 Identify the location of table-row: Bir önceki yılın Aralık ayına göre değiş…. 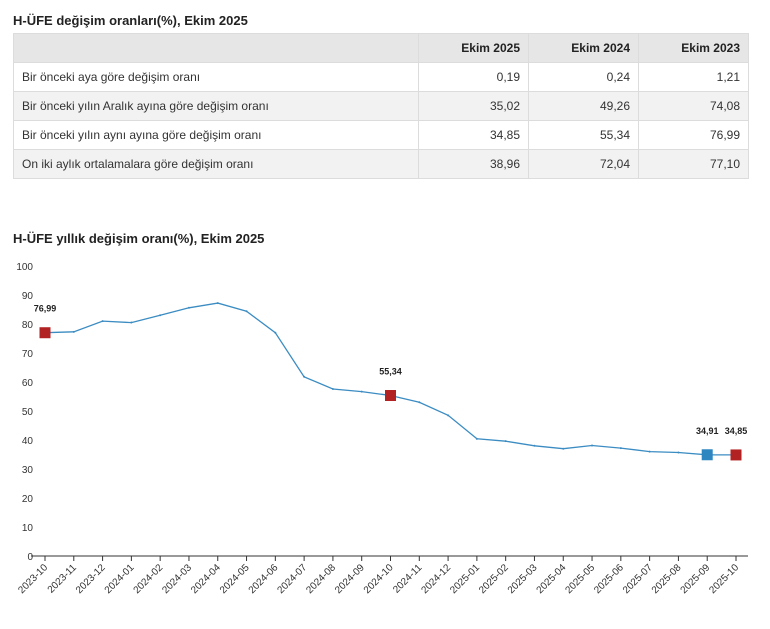
(381, 106).